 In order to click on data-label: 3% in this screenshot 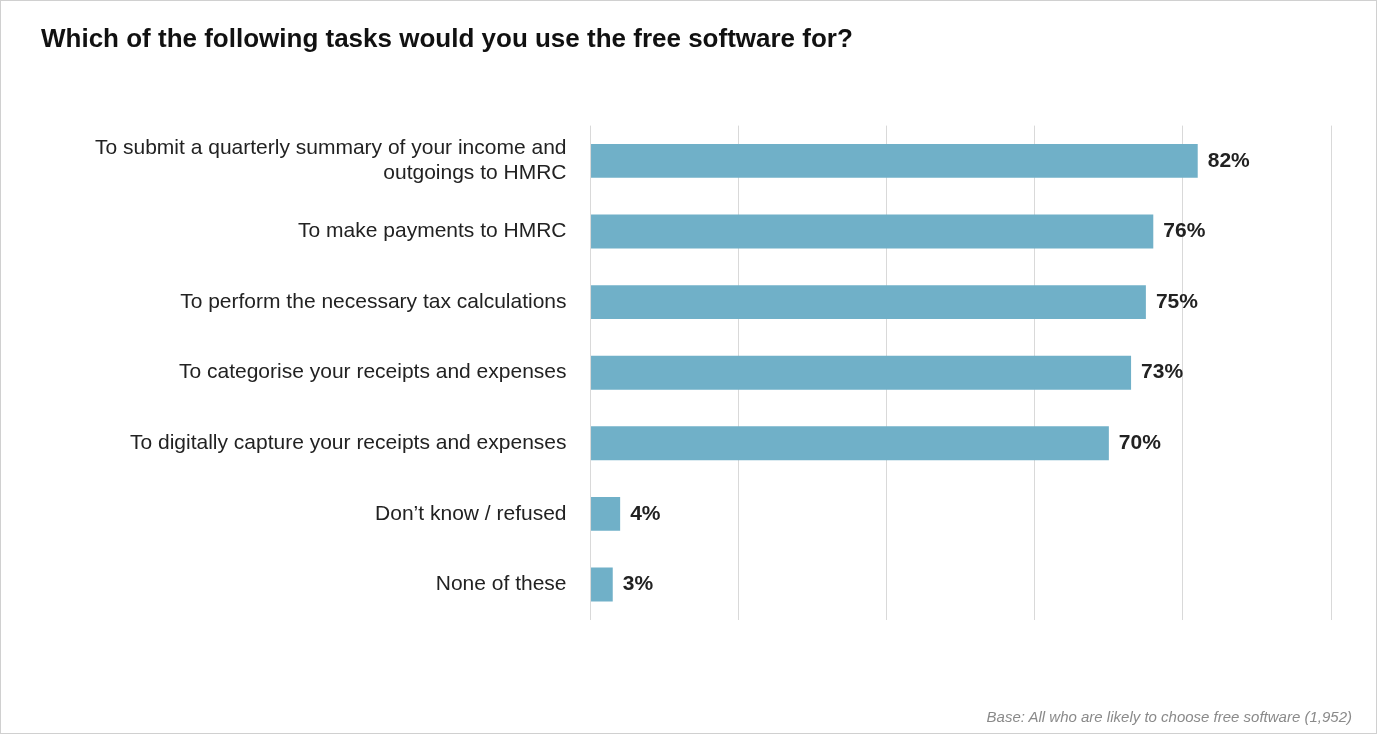, I will do `click(638, 583)`.